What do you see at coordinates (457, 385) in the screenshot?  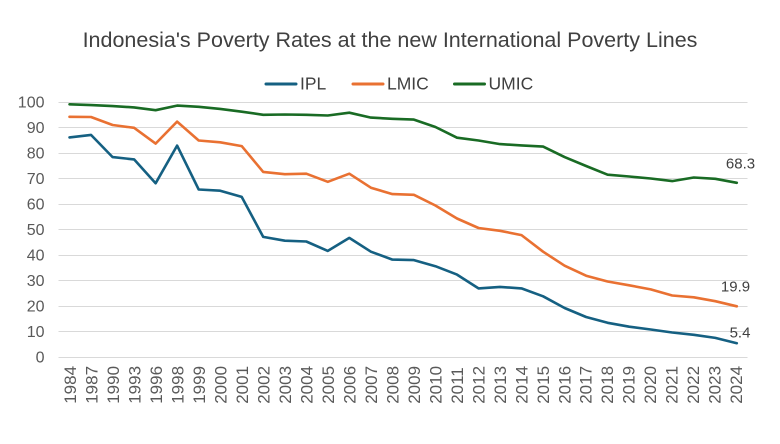 I see `svg-text: 2011` at bounding box center [457, 385].